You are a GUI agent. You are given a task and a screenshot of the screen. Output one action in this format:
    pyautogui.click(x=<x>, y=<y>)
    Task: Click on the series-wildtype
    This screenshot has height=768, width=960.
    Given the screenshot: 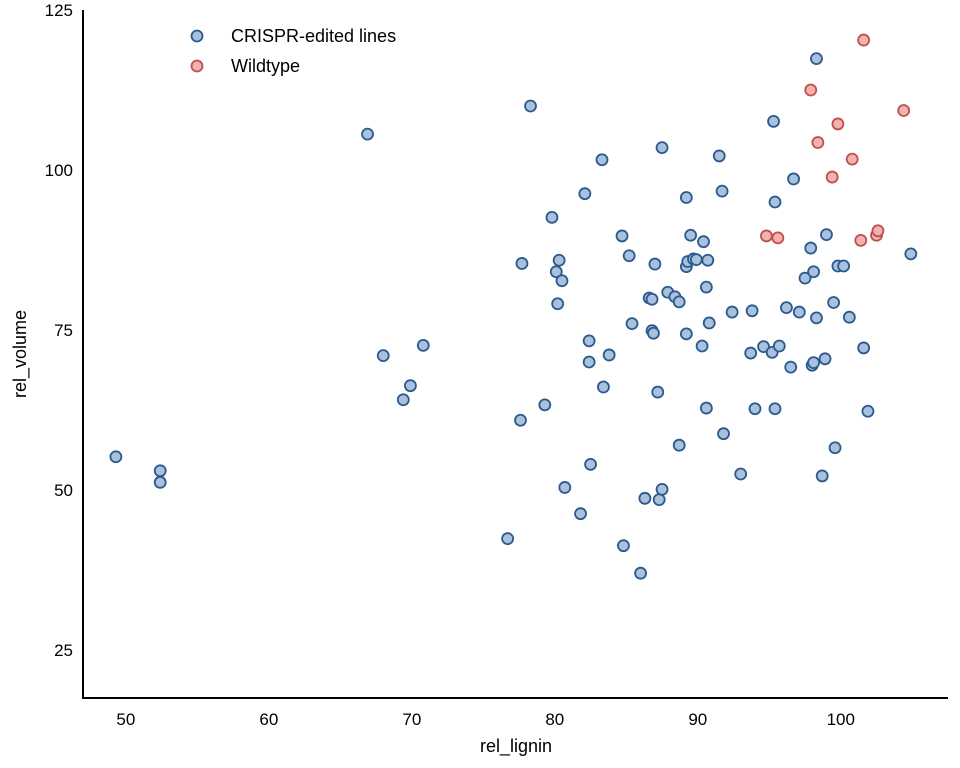 What is the action you would take?
    pyautogui.click(x=835, y=140)
    